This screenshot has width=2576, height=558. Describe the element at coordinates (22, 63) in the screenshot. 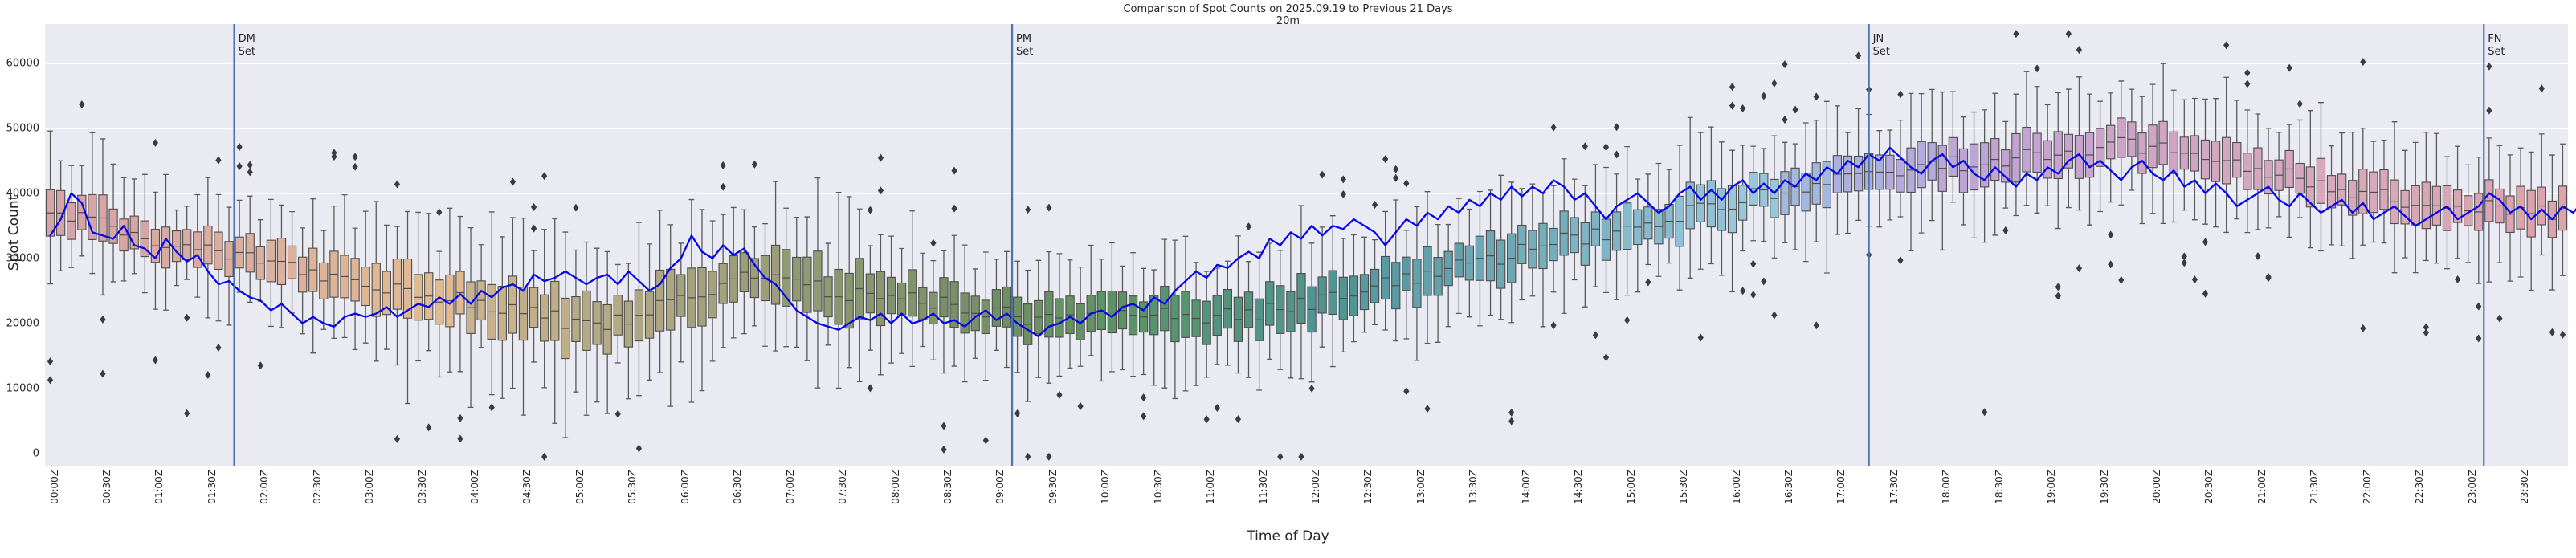

I see `y-tick-label: 60000` at that location.